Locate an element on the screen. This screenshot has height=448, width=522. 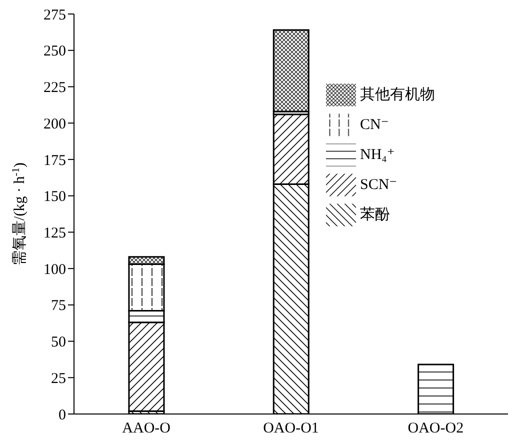
y-tick-label: 75 is located at coordinates (58, 306).